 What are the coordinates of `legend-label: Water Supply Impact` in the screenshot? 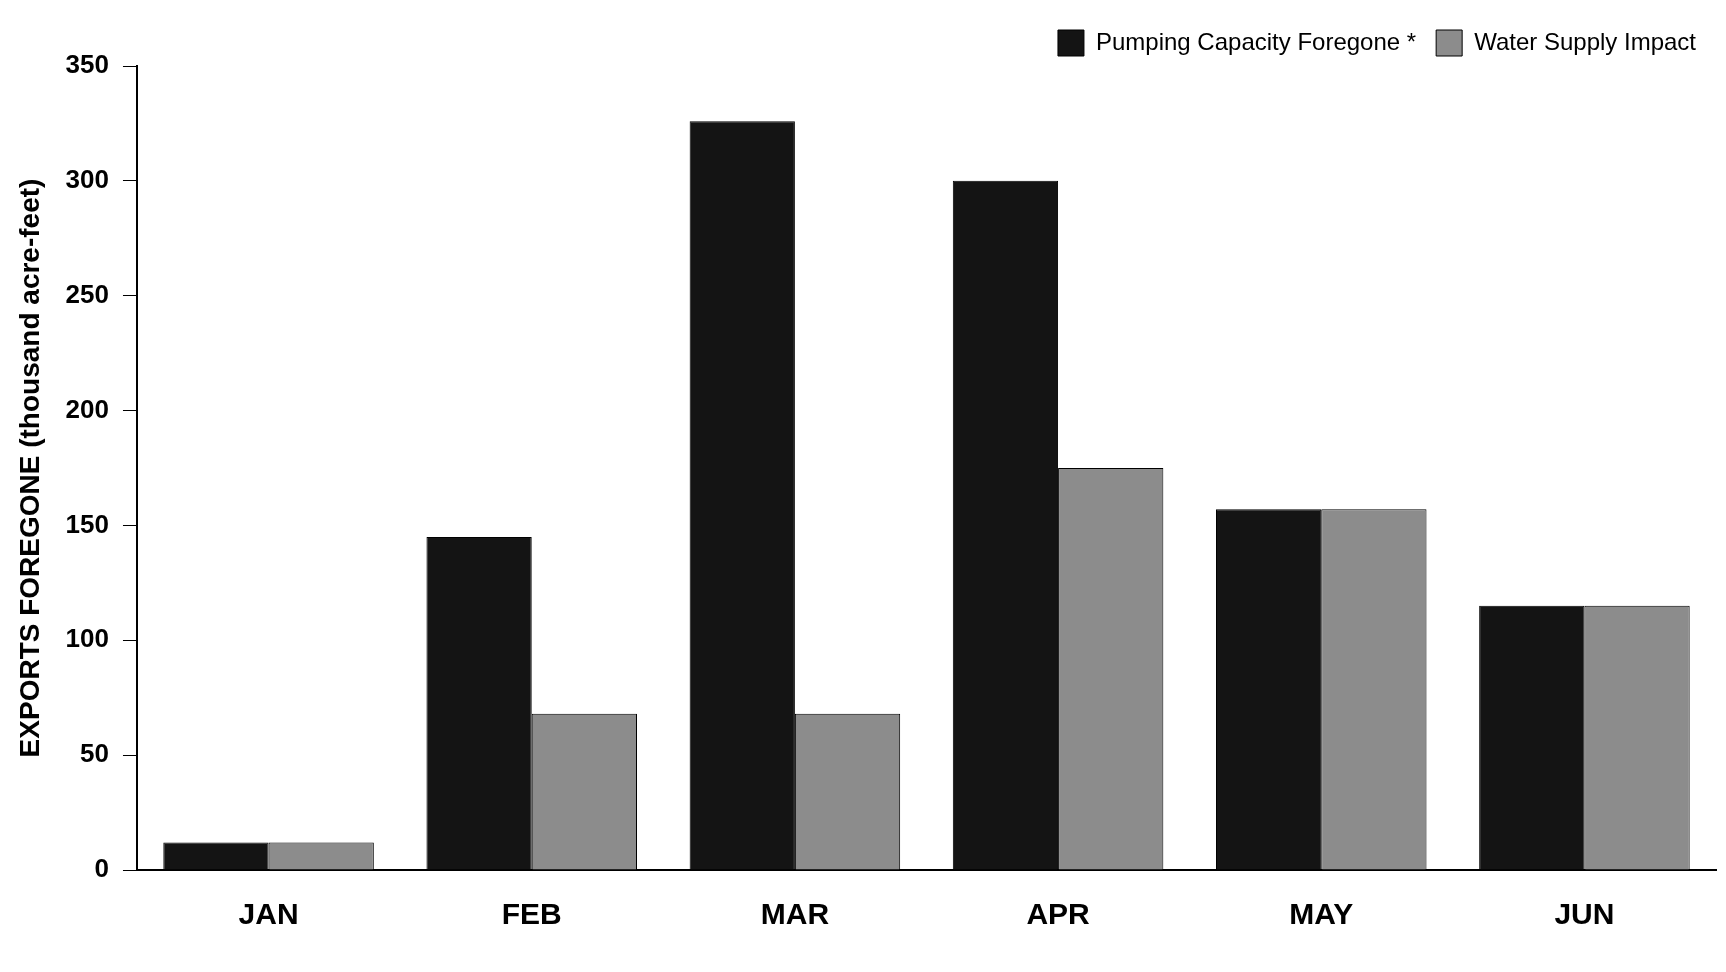 It's located at (1585, 41).